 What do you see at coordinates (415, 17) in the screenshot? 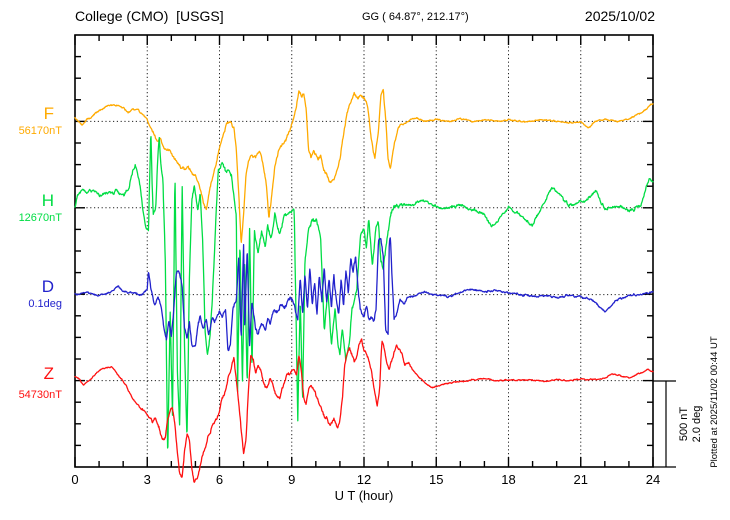
I see `geographic-coords: GG ( 64.87°, 212.17°)` at bounding box center [415, 17].